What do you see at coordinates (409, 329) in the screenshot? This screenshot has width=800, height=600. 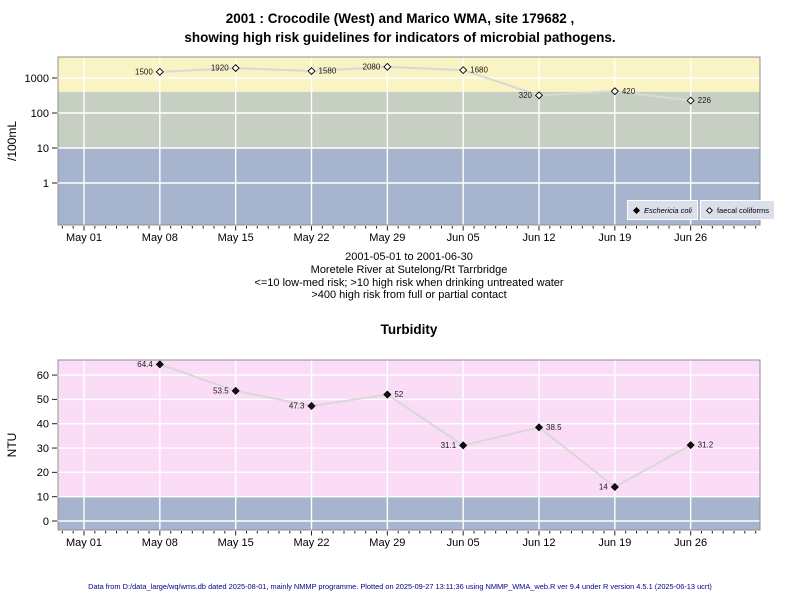 I see `turbidity-chart-title: Turbidity` at bounding box center [409, 329].